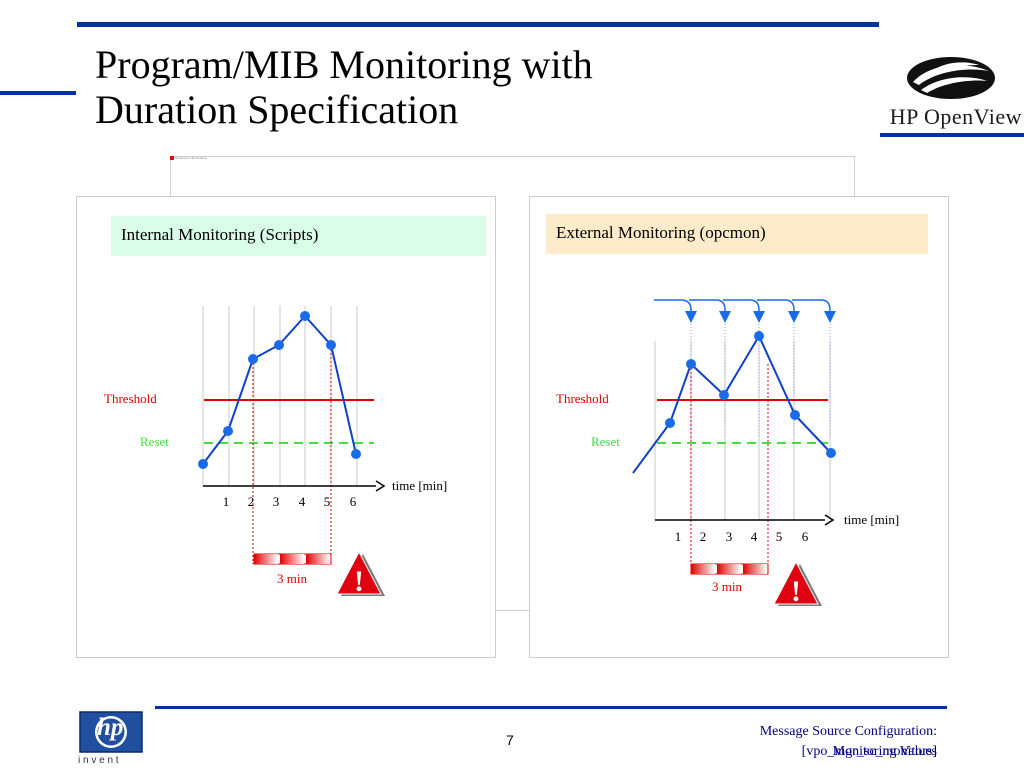  Describe the element at coordinates (848, 731) in the screenshot. I see `footer-title-line-1: Message Source Configuration:` at that location.